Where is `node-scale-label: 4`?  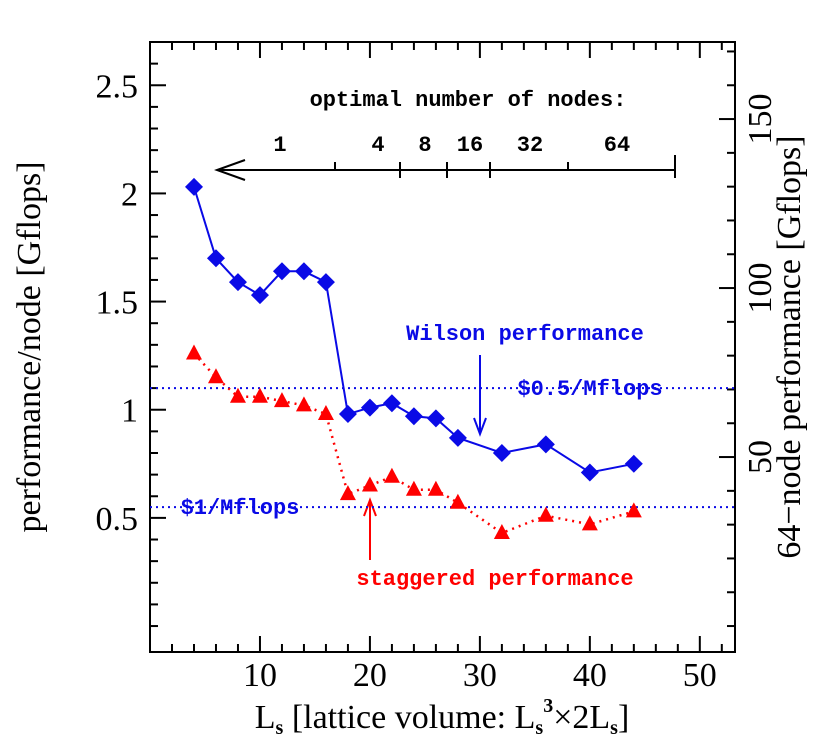 node-scale-label: 4 is located at coordinates (377, 145).